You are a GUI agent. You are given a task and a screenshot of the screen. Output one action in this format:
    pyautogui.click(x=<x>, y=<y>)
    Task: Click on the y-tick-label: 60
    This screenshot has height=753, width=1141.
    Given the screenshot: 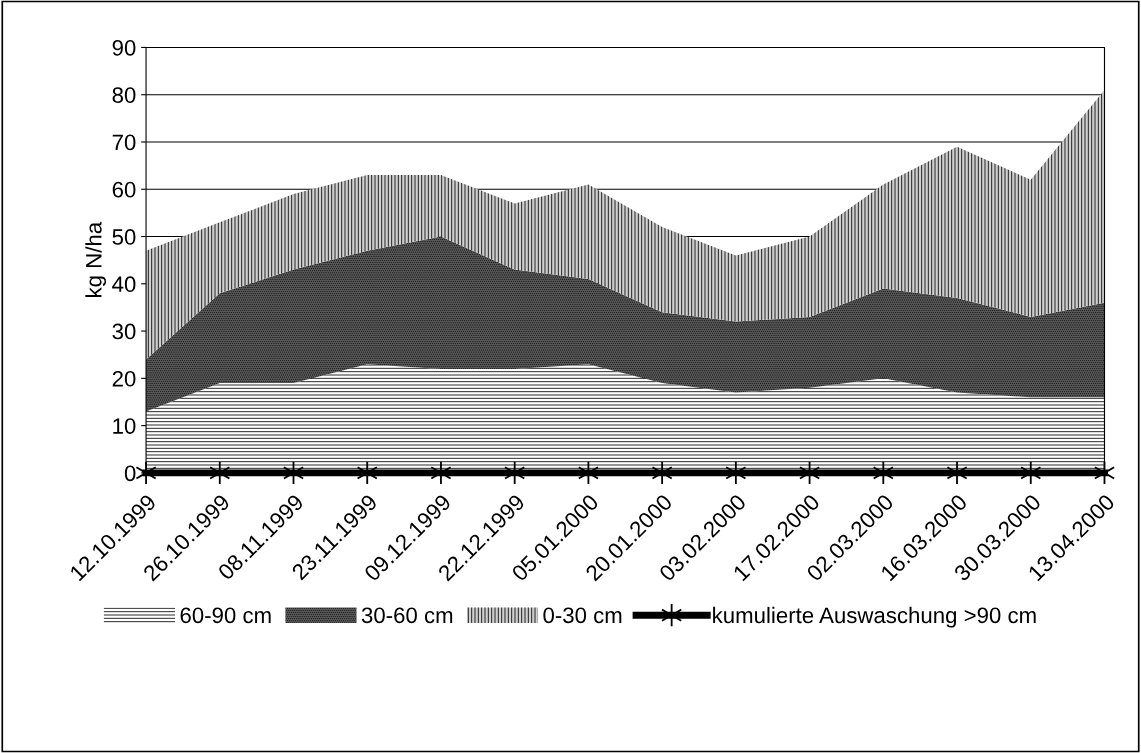 What is the action you would take?
    pyautogui.click(x=124, y=189)
    